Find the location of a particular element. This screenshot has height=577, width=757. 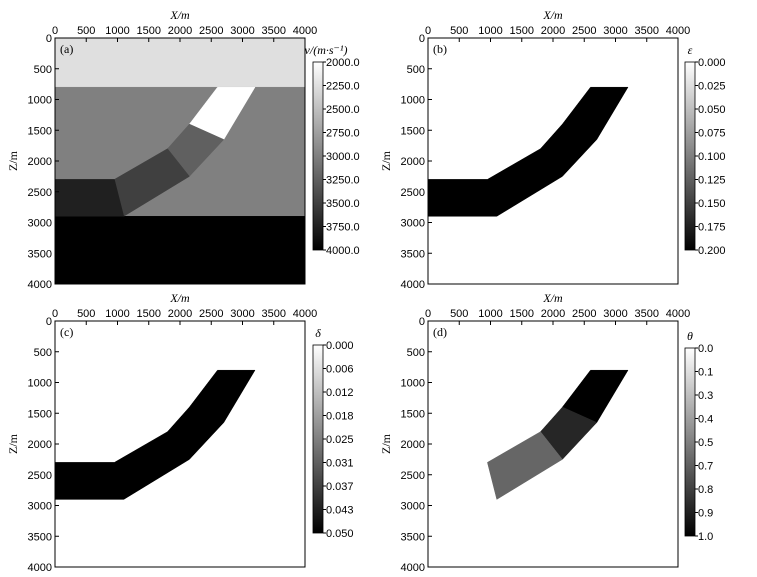

colorbar-tick-label: 0.043 is located at coordinates (340, 511).